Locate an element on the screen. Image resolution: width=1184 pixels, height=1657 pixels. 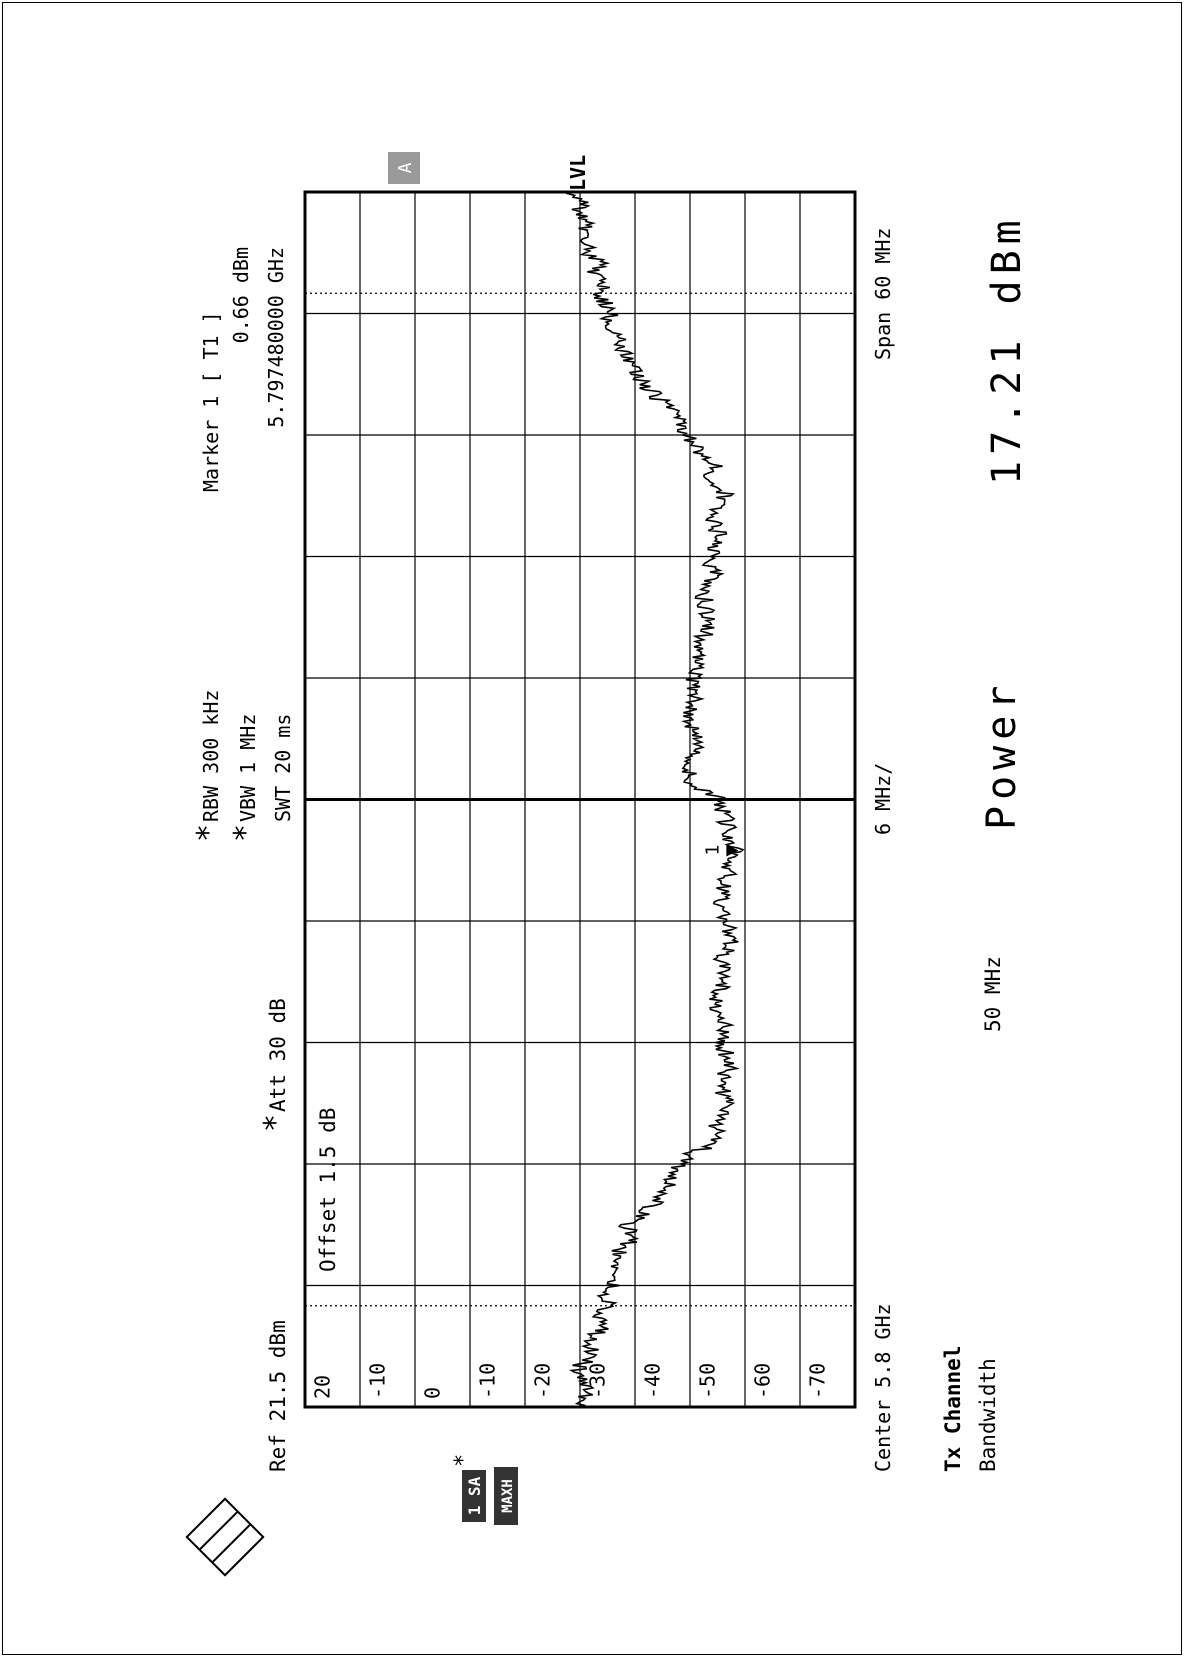
span-label: Span 60 MHz is located at coordinates (883, 294).